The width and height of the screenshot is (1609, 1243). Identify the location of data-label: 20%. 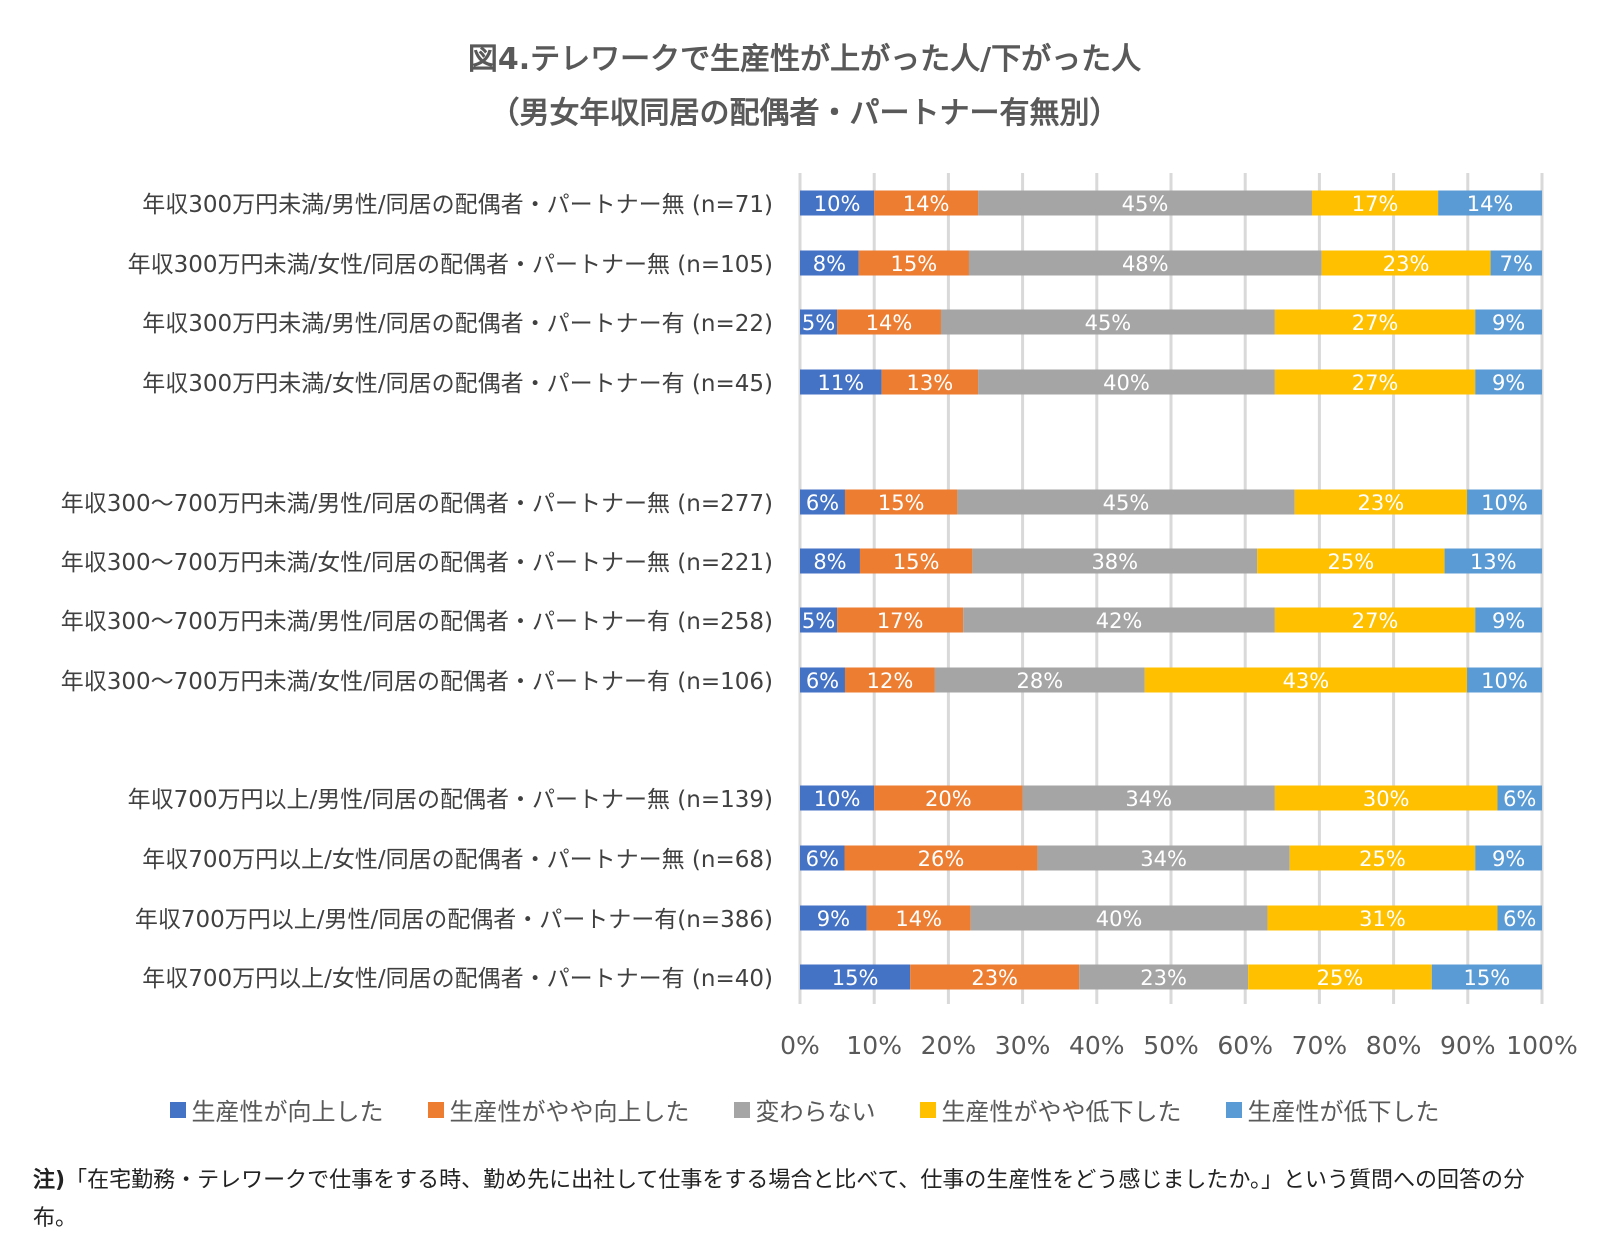
(948, 799).